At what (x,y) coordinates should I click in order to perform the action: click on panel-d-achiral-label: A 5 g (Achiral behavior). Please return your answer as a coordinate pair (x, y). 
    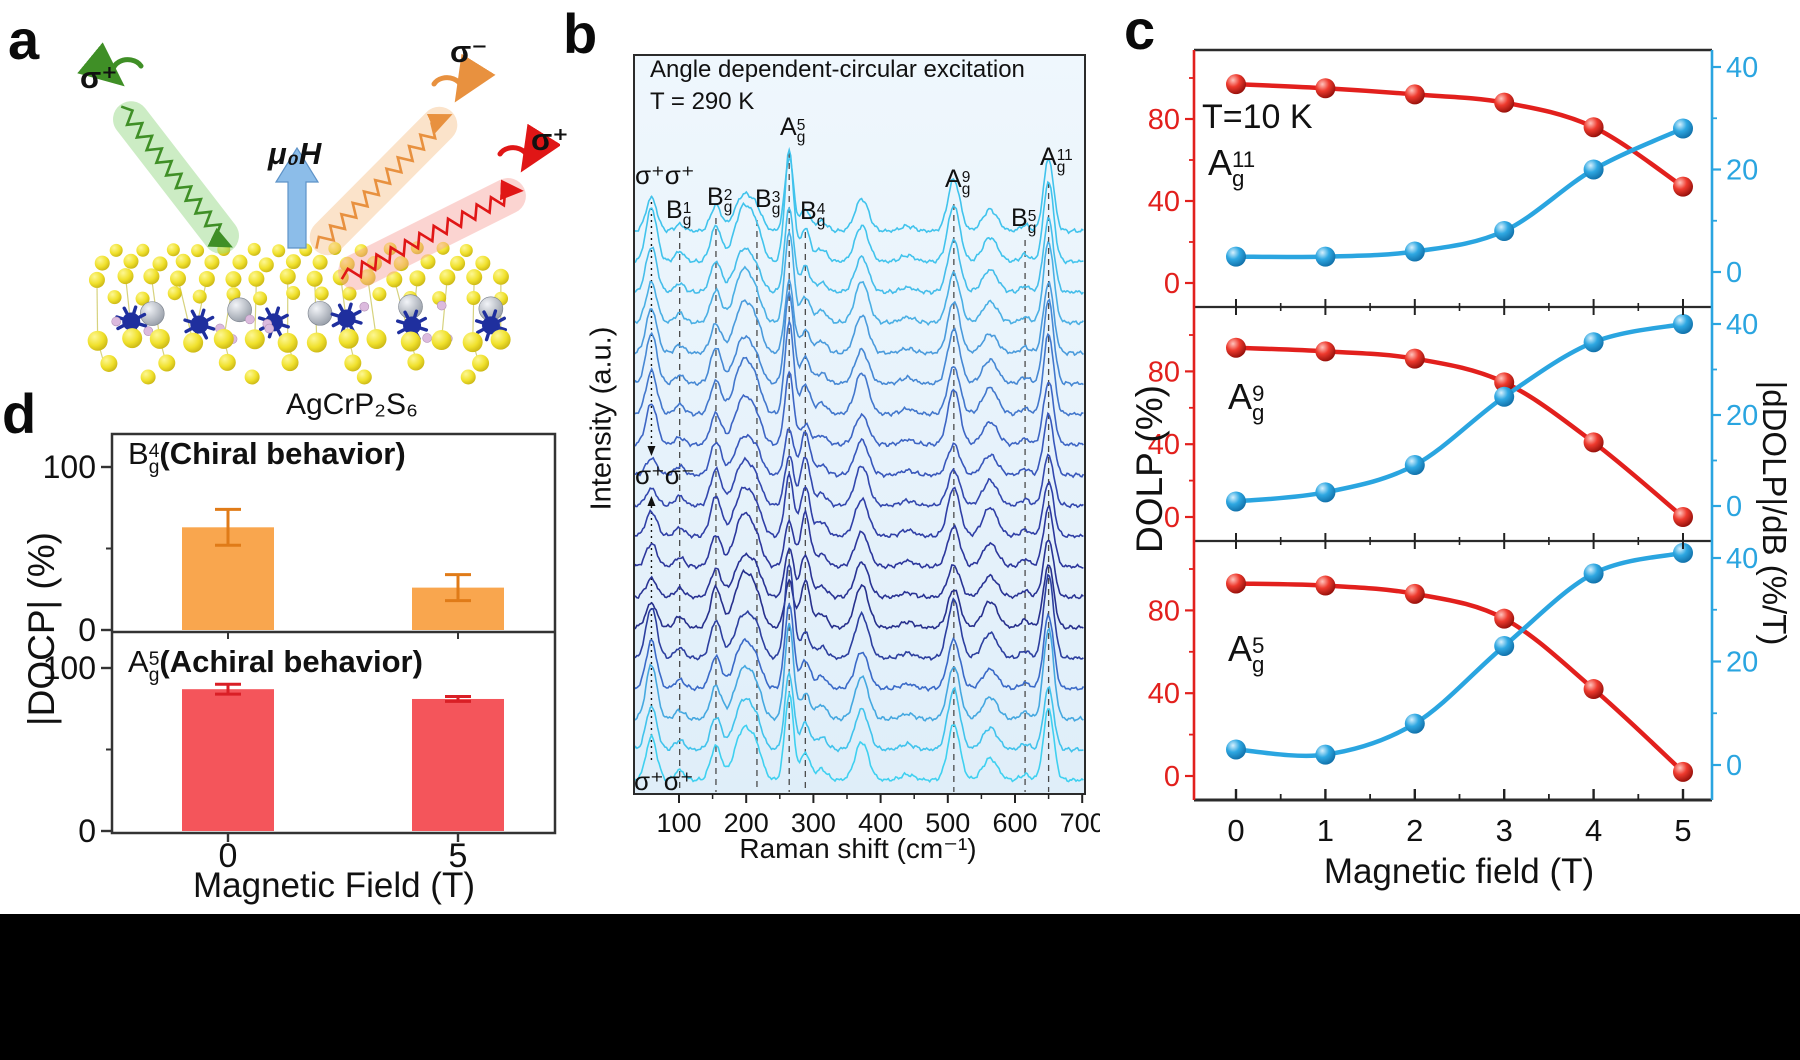
    Looking at the image, I should click on (275, 664).